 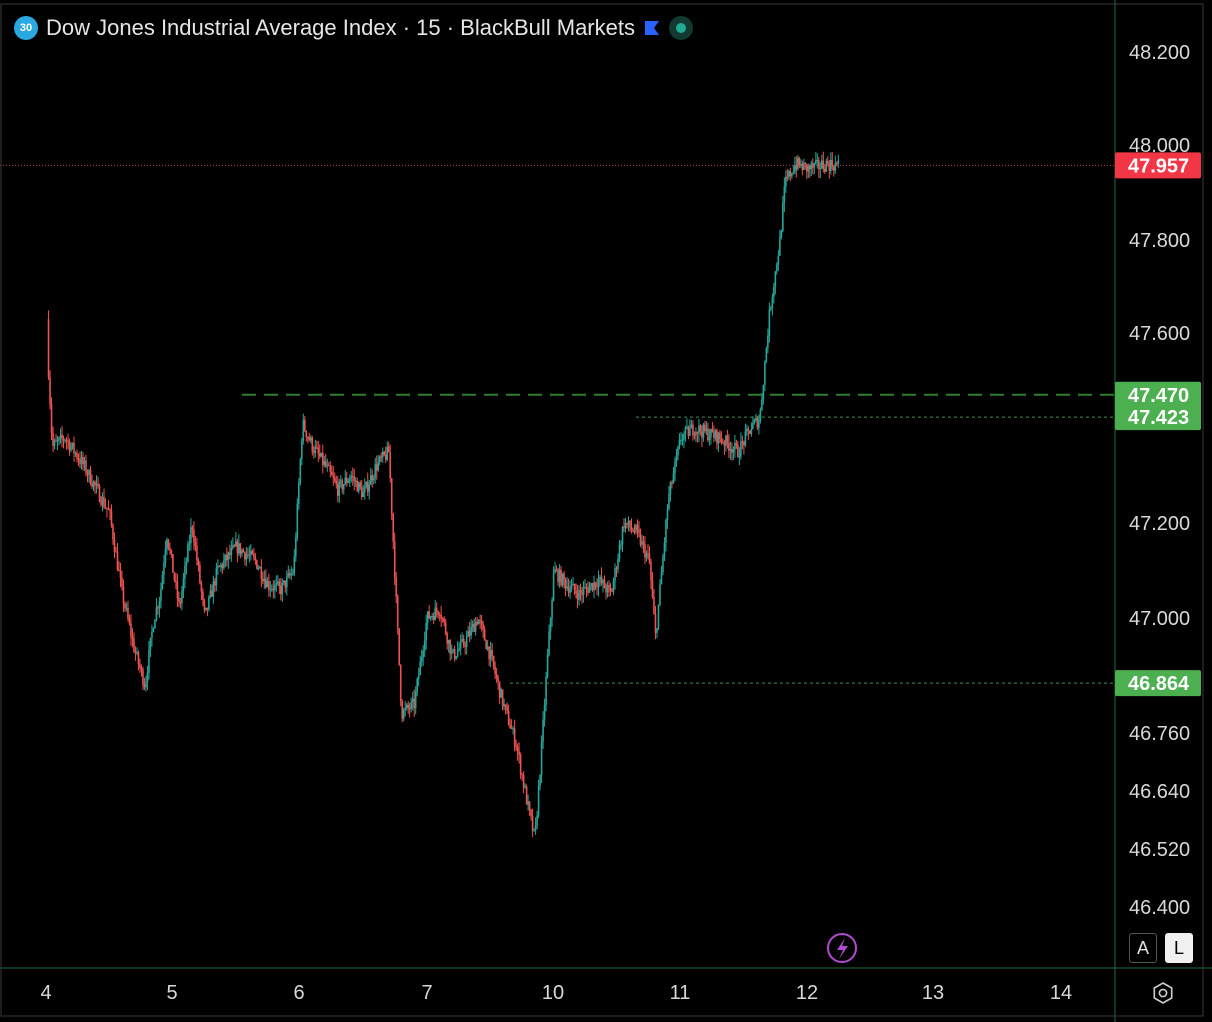 What do you see at coordinates (842, 948) in the screenshot?
I see `lightning-icon` at bounding box center [842, 948].